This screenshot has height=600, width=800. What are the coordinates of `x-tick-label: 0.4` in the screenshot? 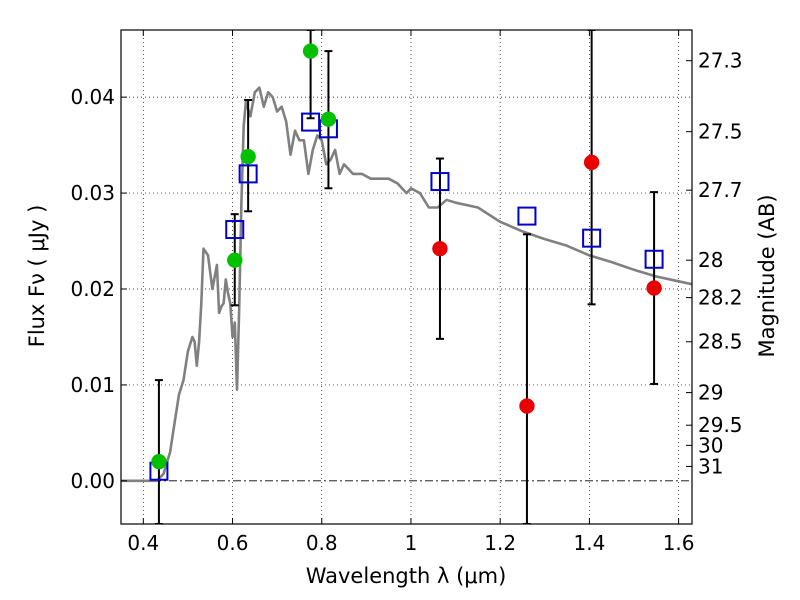 It's located at (143, 543).